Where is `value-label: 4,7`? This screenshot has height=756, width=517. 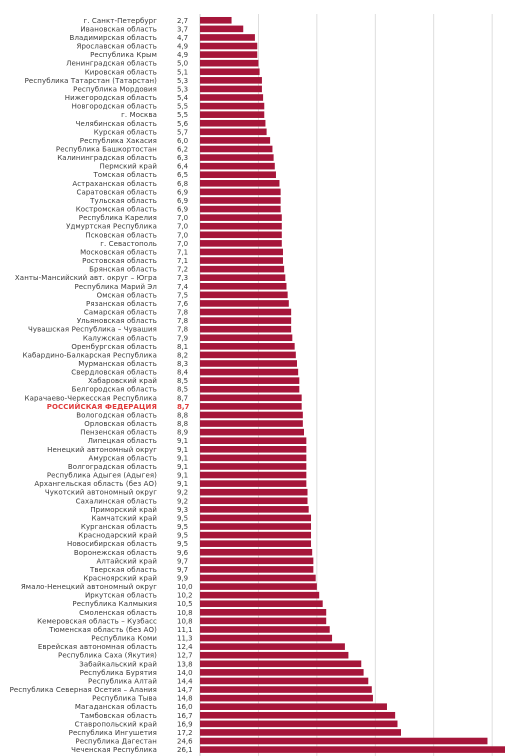
value-label: 4,7 is located at coordinates (182, 38).